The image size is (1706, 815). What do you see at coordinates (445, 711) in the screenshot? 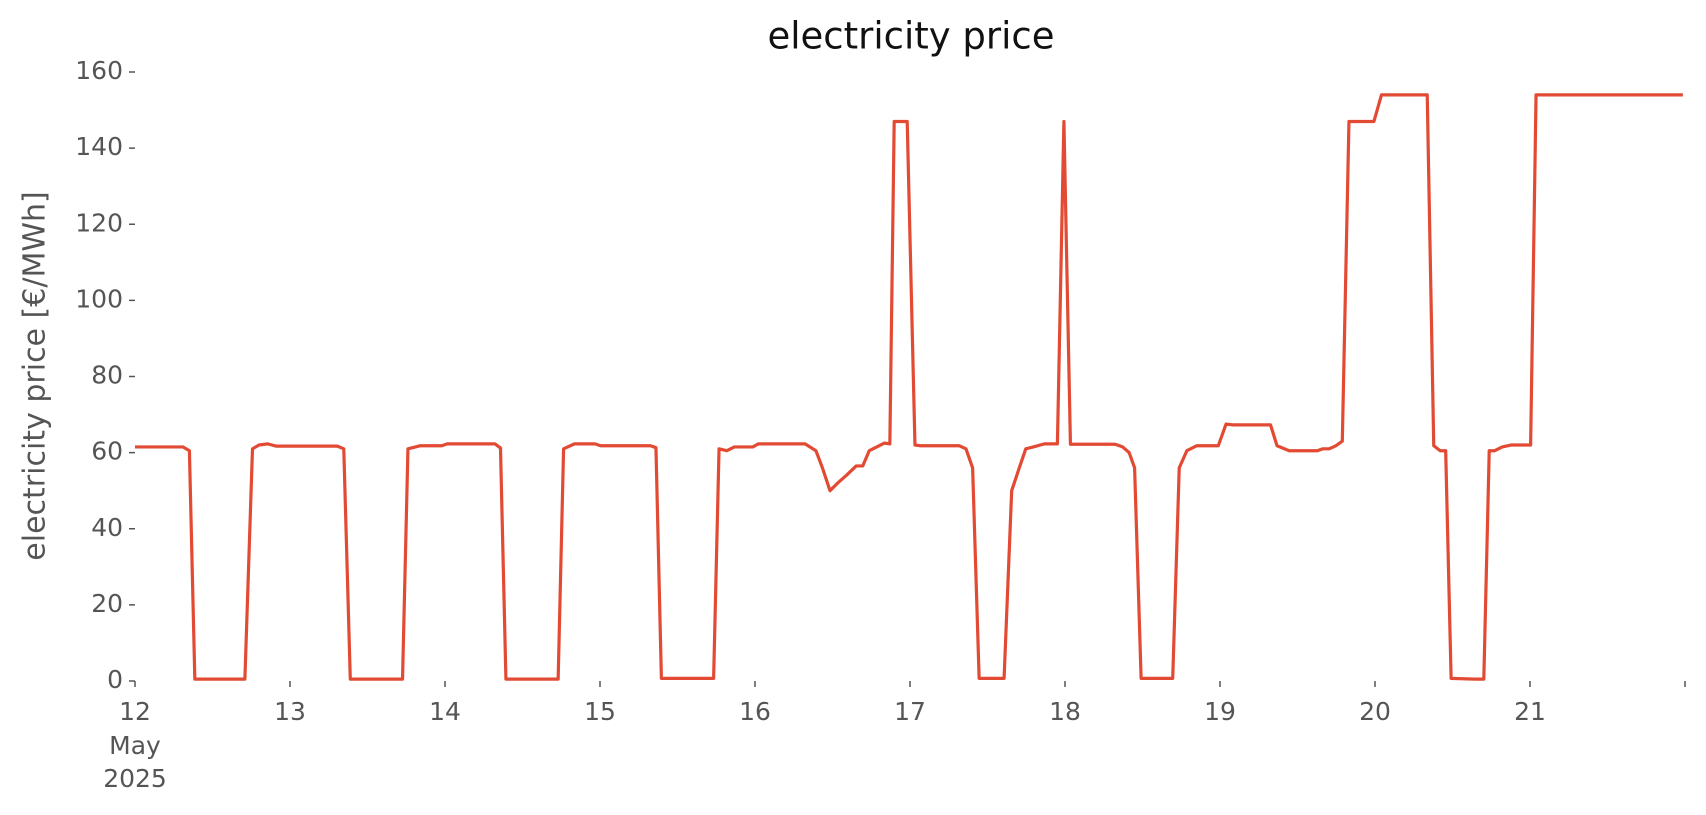
I see `x-tick-label: 14` at bounding box center [445, 711].